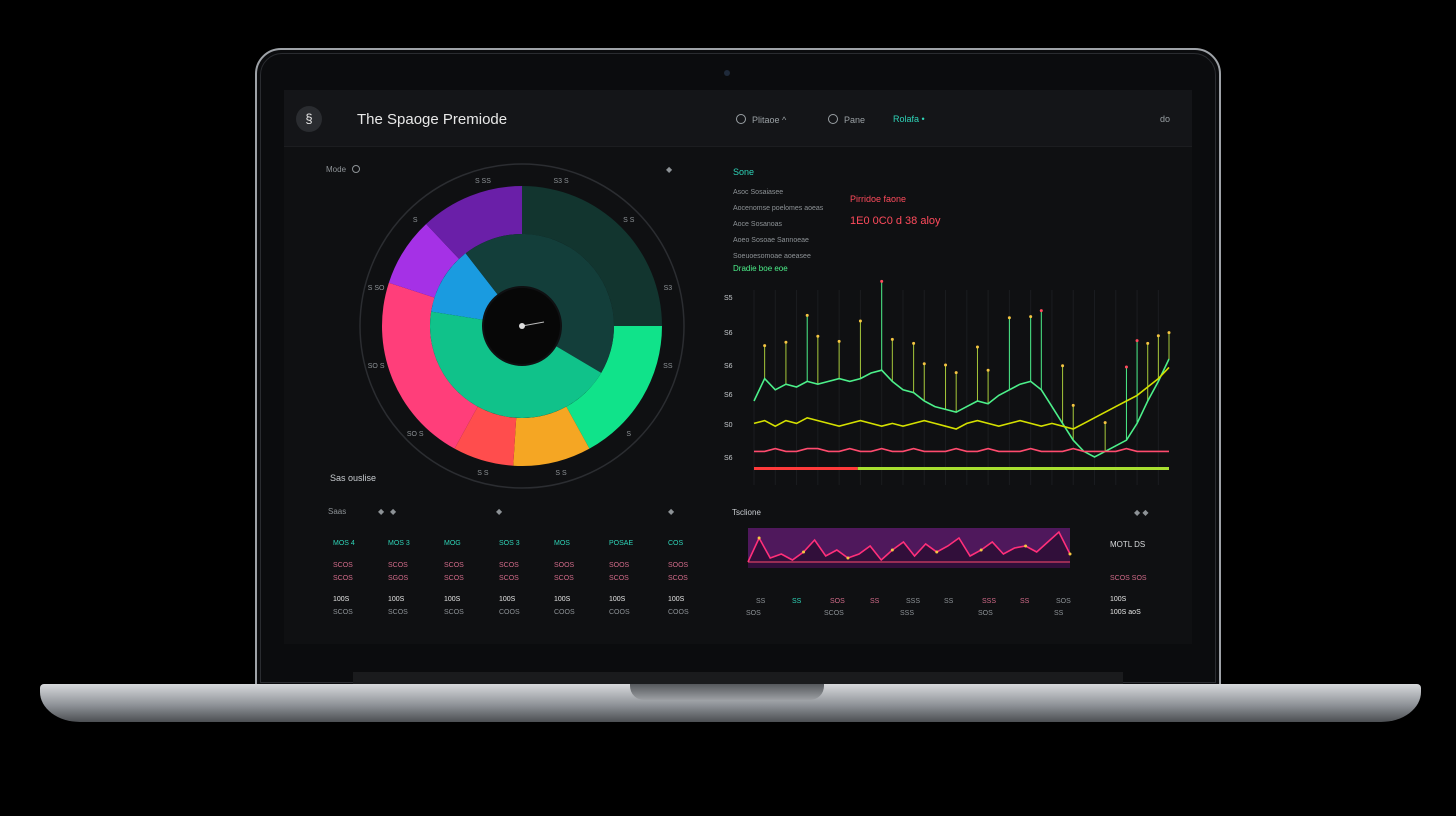 The image size is (1456, 816). I want to click on nav-item-2: Rolafa •, so click(909, 119).